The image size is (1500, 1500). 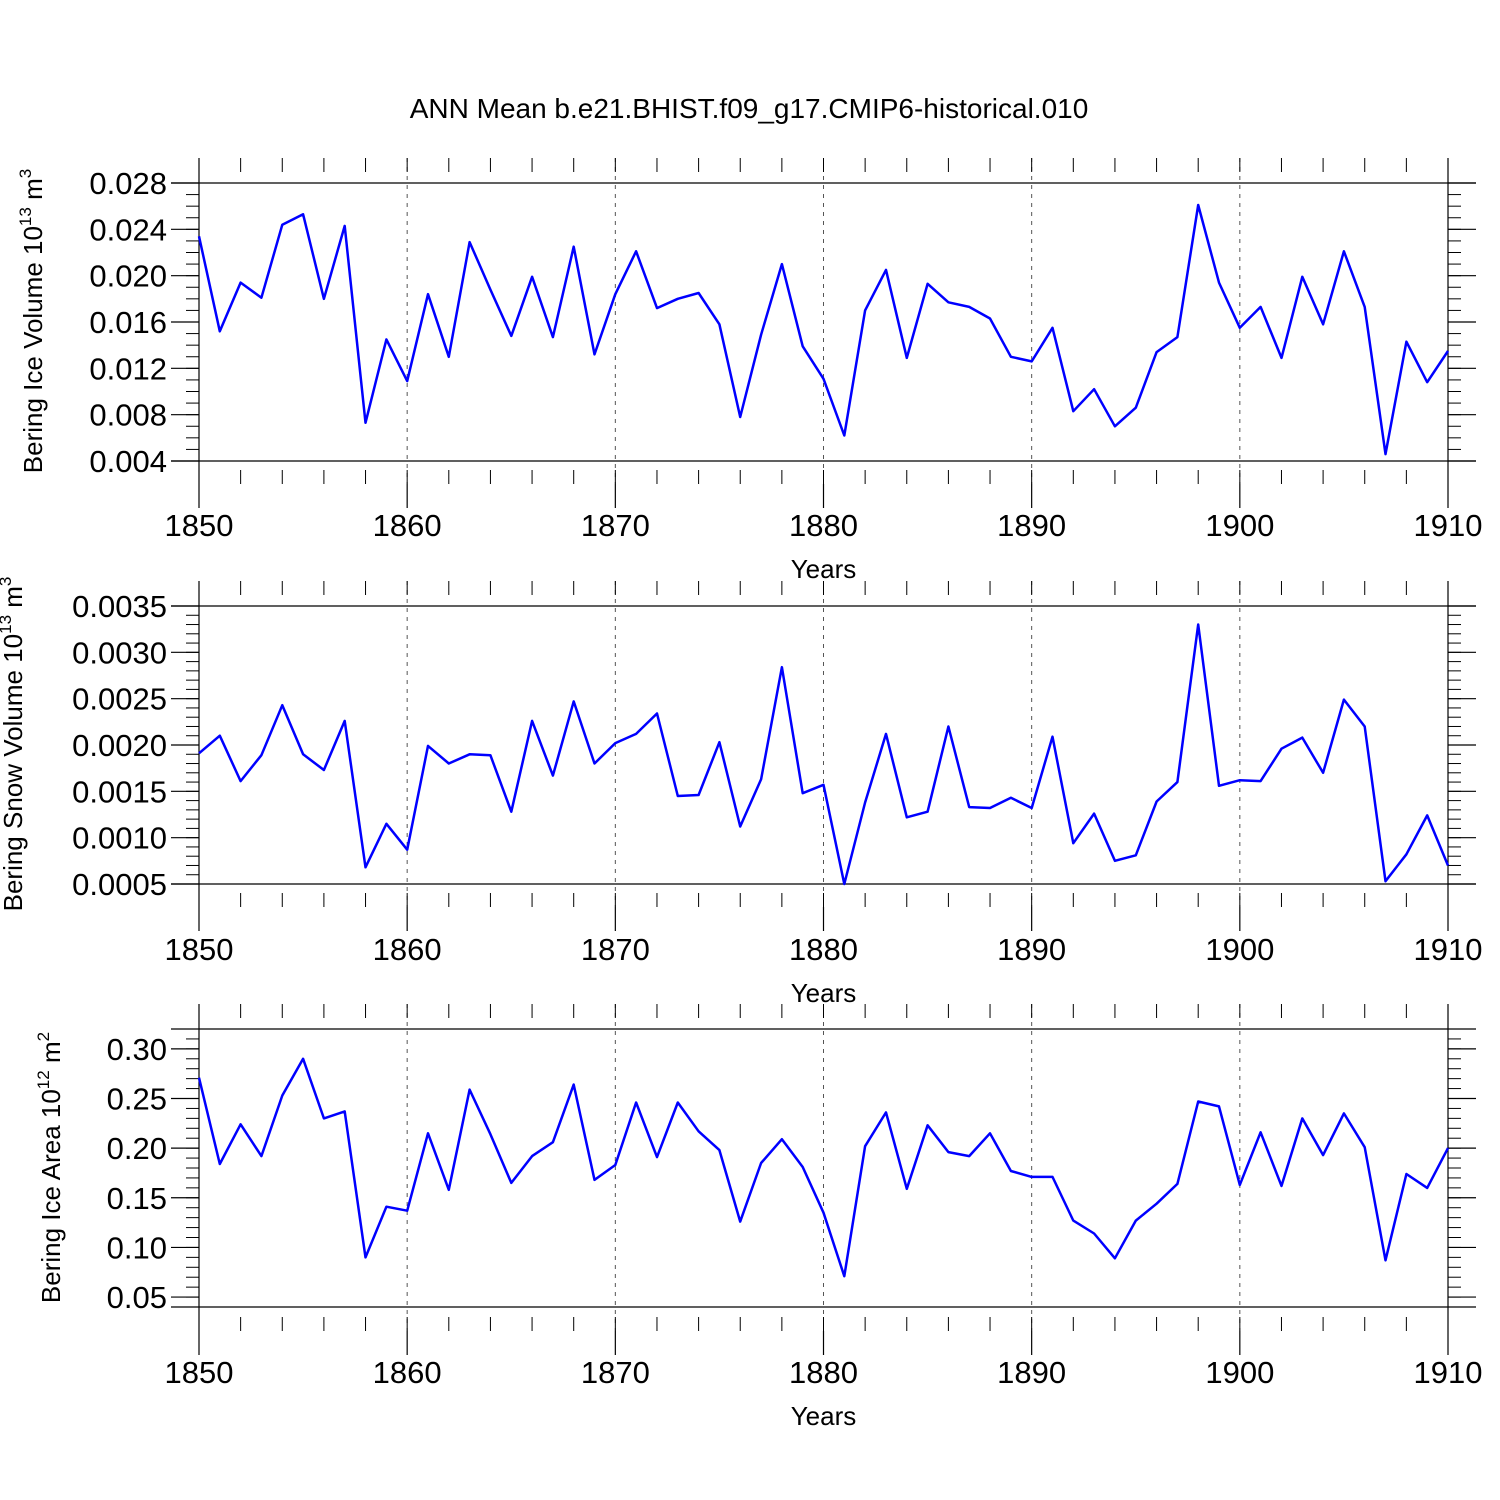 I want to click on y-tick-label: 0.20, so click(x=137, y=1148).